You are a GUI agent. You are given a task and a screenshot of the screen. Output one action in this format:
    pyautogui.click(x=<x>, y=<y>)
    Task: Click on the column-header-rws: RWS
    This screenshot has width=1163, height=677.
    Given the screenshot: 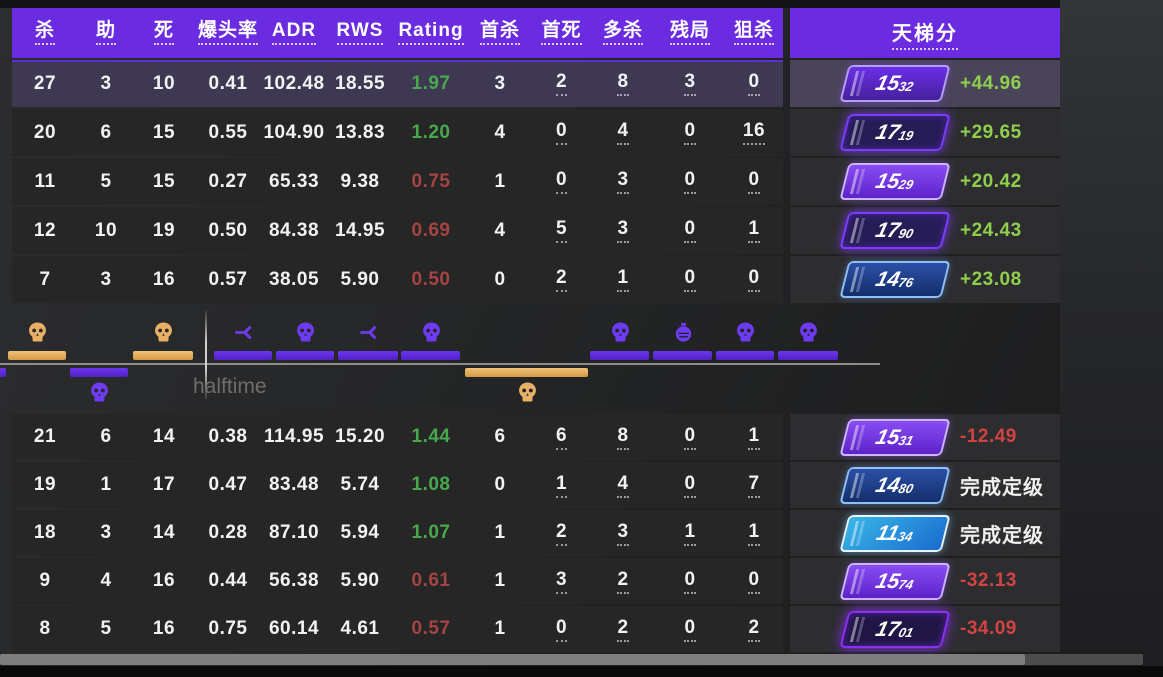 What is the action you would take?
    pyautogui.click(x=360, y=33)
    